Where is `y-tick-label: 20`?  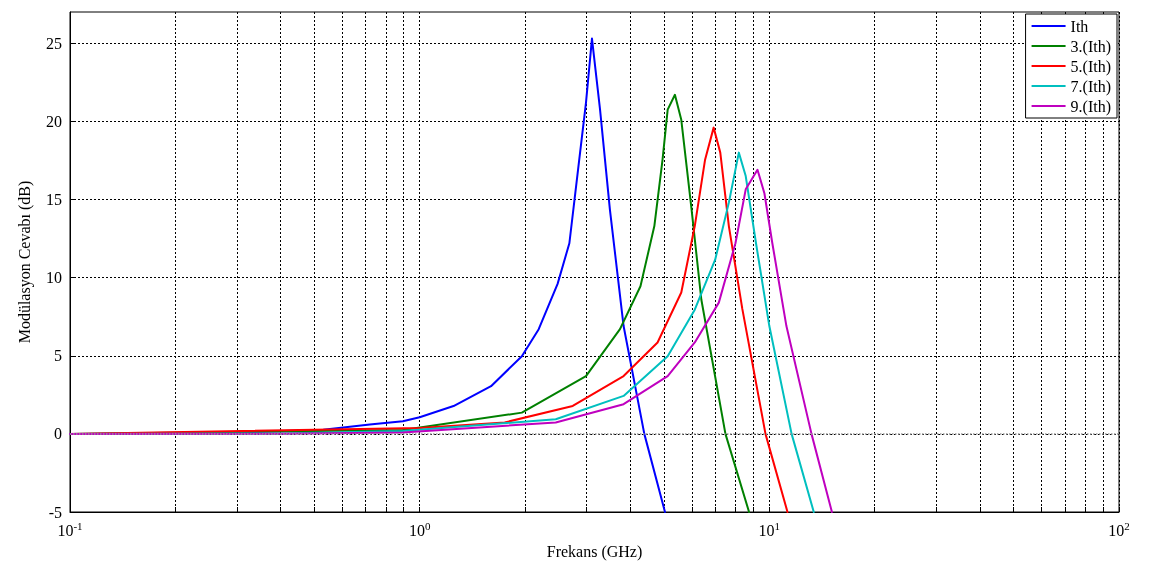 y-tick-label: 20 is located at coordinates (54, 121).